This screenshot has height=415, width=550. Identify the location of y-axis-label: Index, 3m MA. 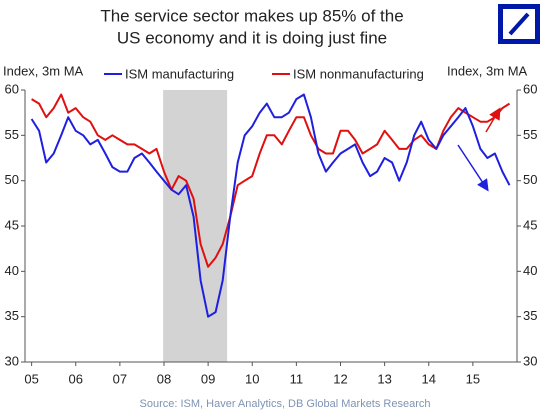
(43, 70).